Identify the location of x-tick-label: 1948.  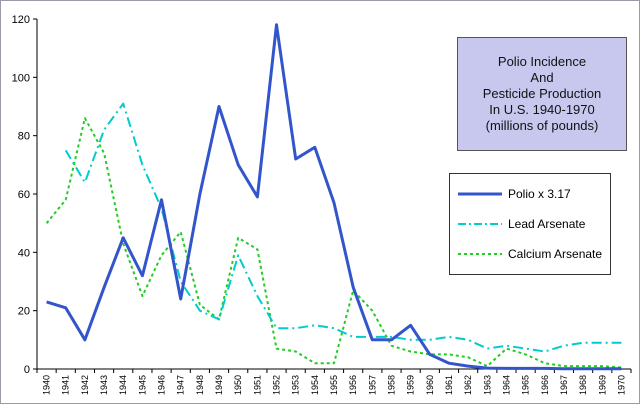
(200, 385).